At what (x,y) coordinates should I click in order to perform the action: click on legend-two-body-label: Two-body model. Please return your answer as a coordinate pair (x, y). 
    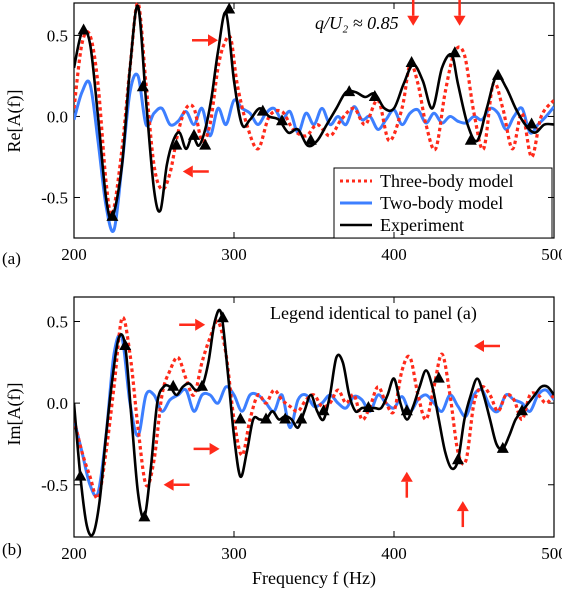
    Looking at the image, I should click on (441, 203).